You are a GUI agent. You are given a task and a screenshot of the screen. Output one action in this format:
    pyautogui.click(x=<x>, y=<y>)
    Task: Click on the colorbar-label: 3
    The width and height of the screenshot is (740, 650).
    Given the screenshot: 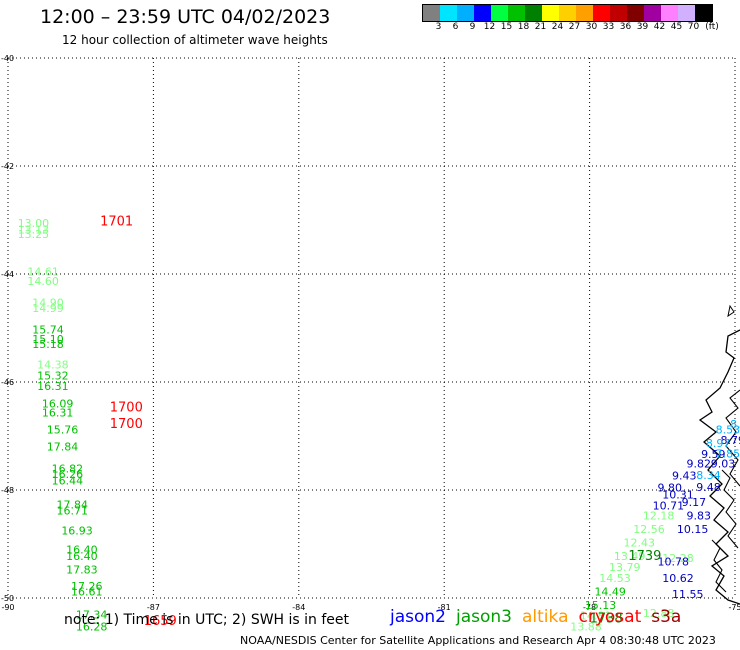 What is the action you would take?
    pyautogui.click(x=438, y=27)
    